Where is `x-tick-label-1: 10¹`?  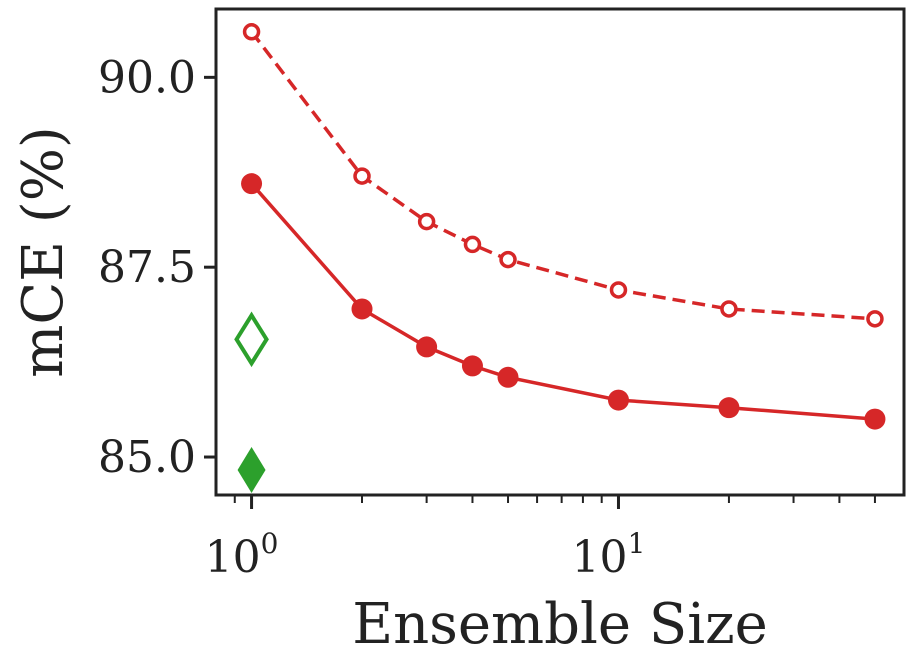 x-tick-label-1: 10¹ is located at coordinates (609, 555).